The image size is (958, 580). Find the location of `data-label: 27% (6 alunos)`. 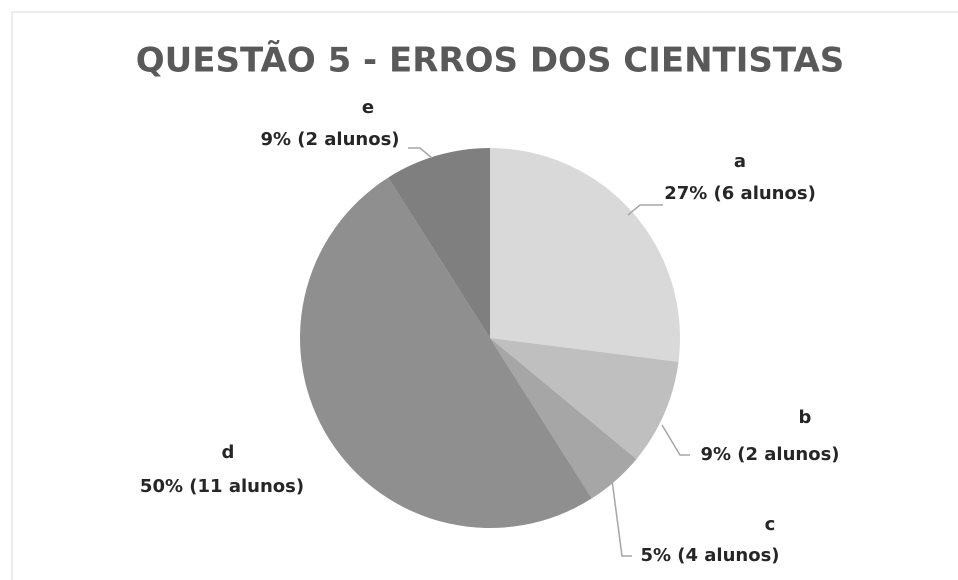

data-label: 27% (6 alunos) is located at coordinates (740, 193).